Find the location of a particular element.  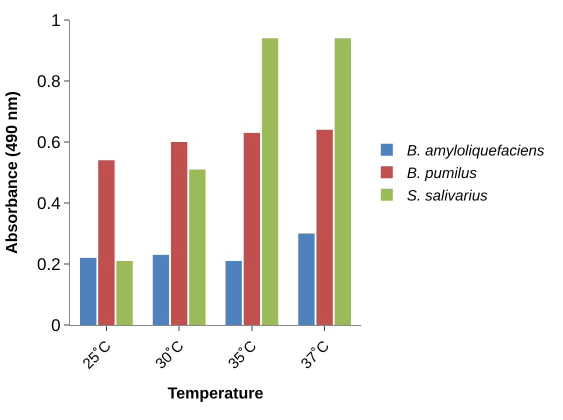

legend-label: S. salivarius is located at coordinates (447, 196).